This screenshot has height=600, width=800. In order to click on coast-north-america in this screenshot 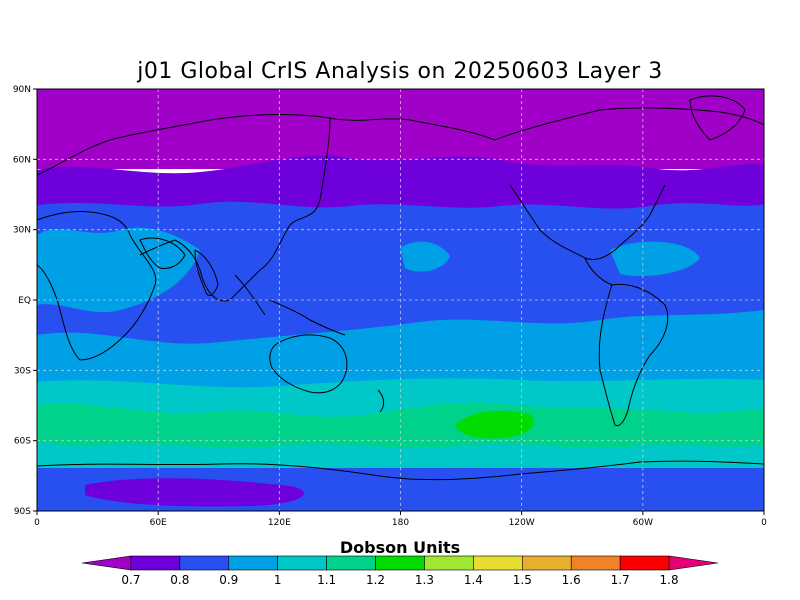, I will do `click(629, 184)`.